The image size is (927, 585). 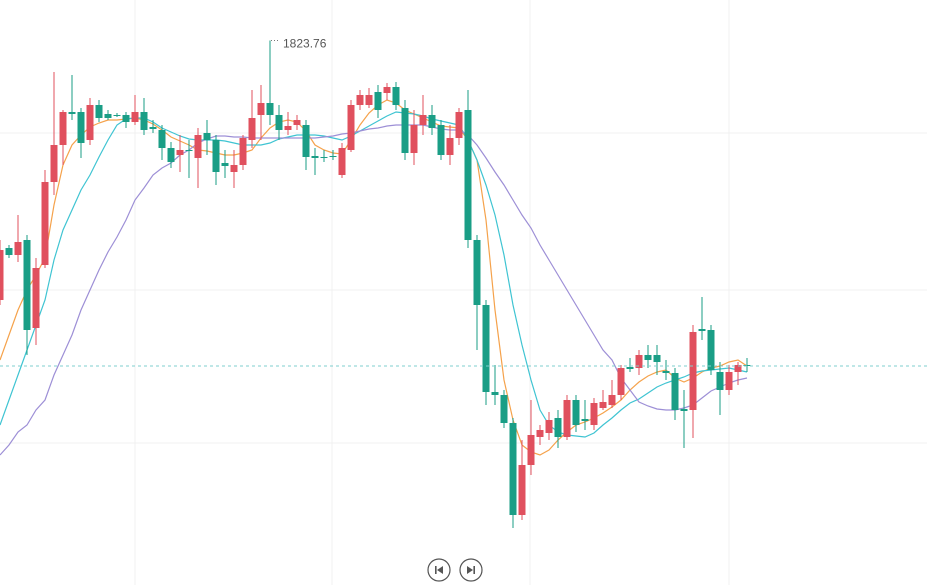 I want to click on max-label: 1823.76, so click(x=305, y=44).